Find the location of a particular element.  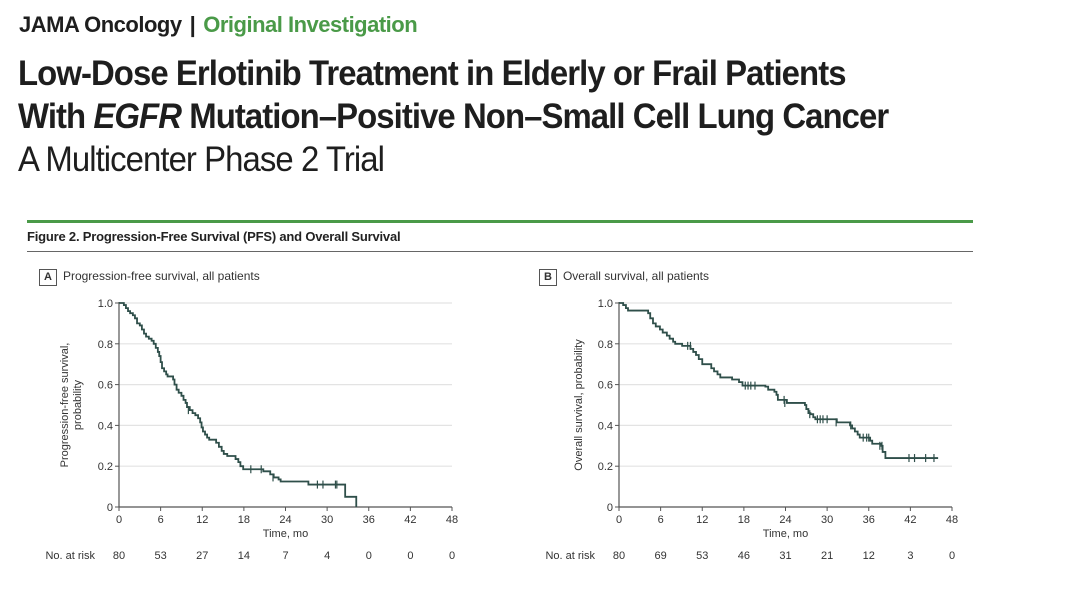

panel-b-label: B Overall survival, all patients is located at coordinates (624, 277).